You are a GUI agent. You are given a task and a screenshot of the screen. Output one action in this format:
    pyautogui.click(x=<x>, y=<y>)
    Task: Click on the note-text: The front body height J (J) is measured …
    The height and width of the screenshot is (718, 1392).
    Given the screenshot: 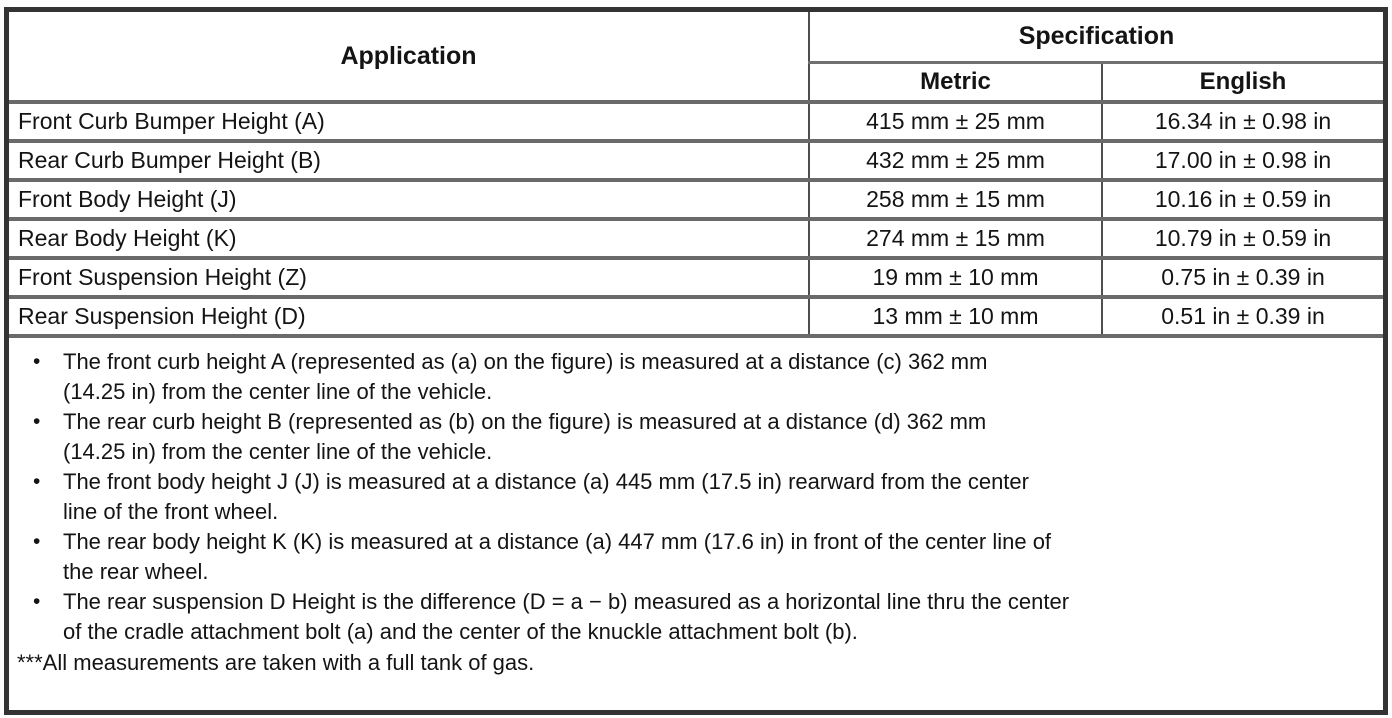 What is the action you would take?
    pyautogui.click(x=546, y=496)
    